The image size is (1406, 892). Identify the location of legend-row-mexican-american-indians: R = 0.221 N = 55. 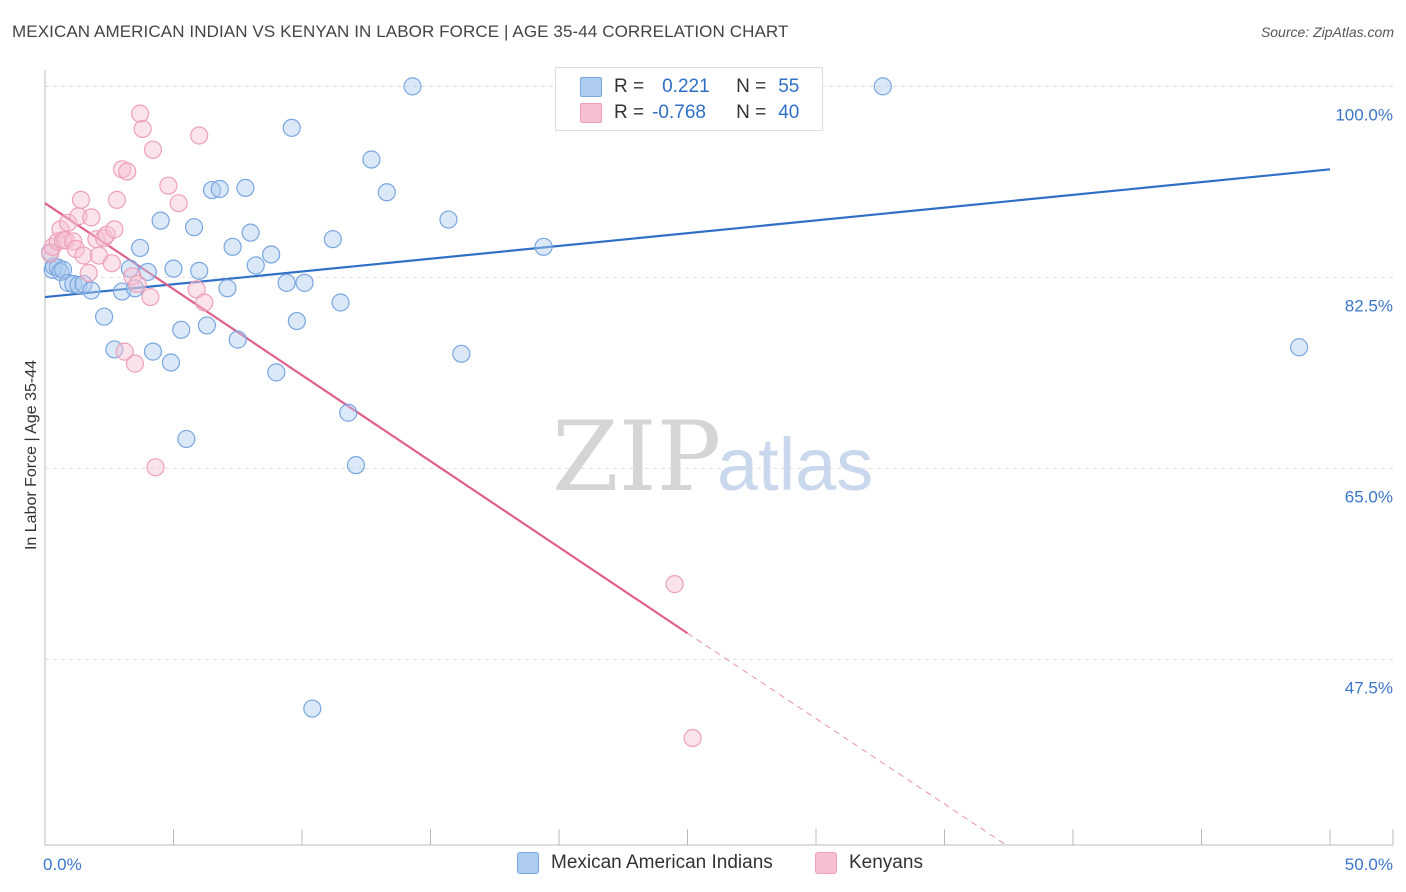
(689, 87).